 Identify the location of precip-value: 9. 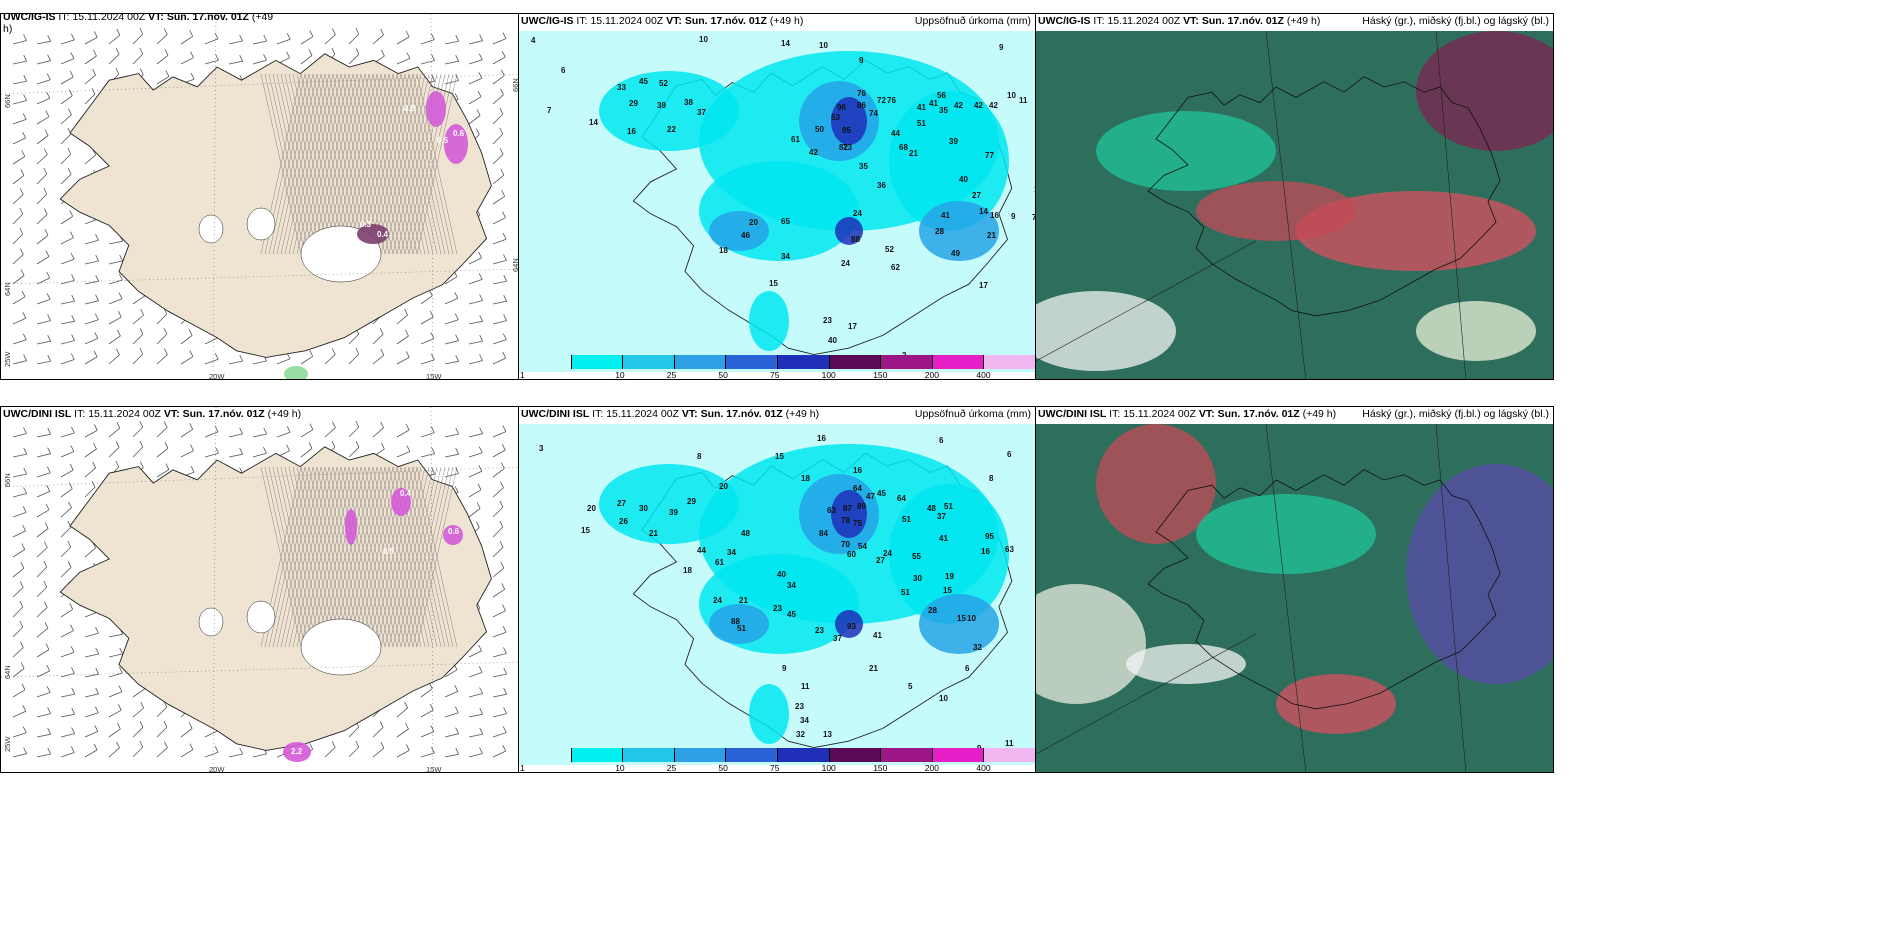
(1013, 216).